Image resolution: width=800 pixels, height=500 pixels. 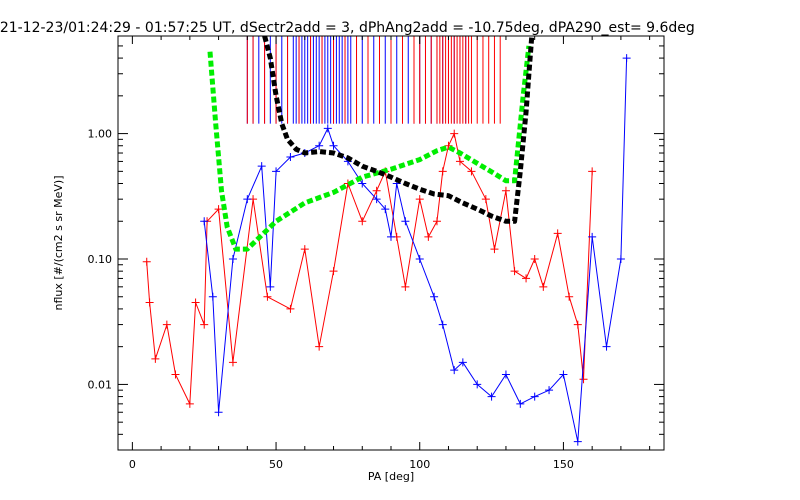 What do you see at coordinates (391, 476) in the screenshot?
I see `x-axis-label: PA [deg]` at bounding box center [391, 476].